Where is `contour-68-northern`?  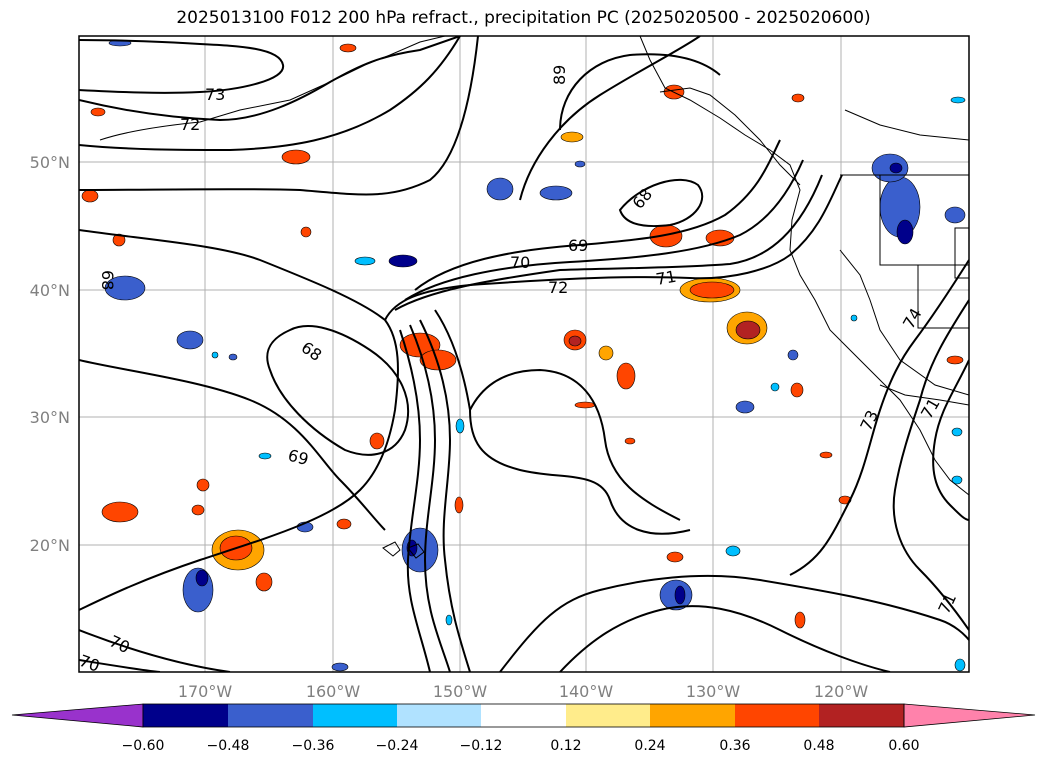 contour-68-northern is located at coordinates (640, 92).